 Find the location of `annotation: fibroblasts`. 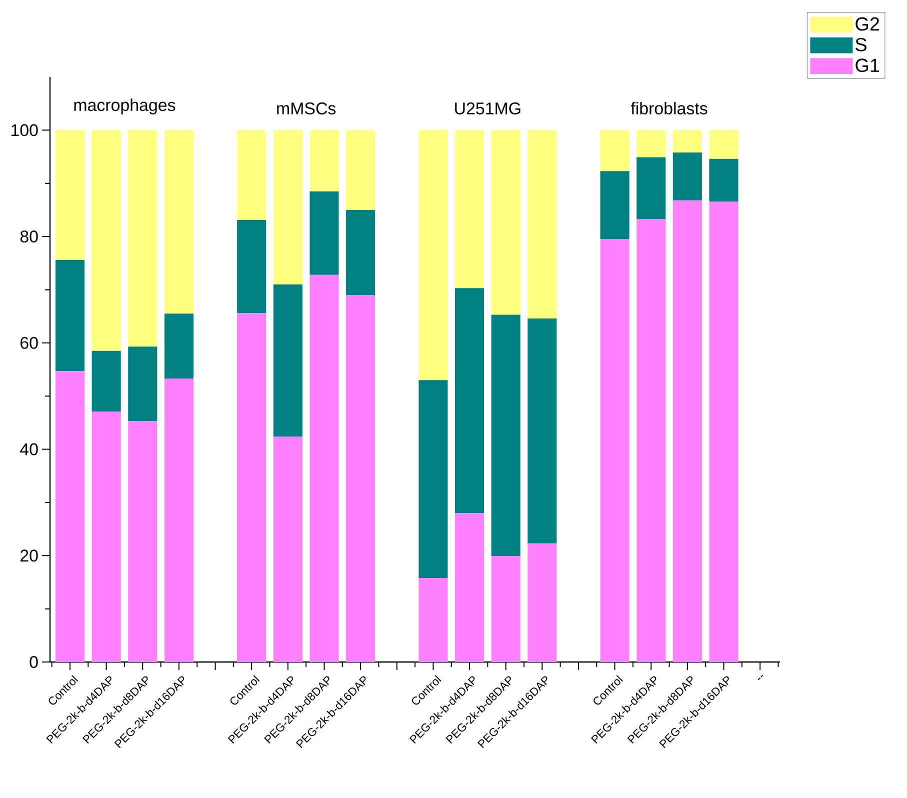

annotation: fibroblasts is located at coordinates (669, 108).